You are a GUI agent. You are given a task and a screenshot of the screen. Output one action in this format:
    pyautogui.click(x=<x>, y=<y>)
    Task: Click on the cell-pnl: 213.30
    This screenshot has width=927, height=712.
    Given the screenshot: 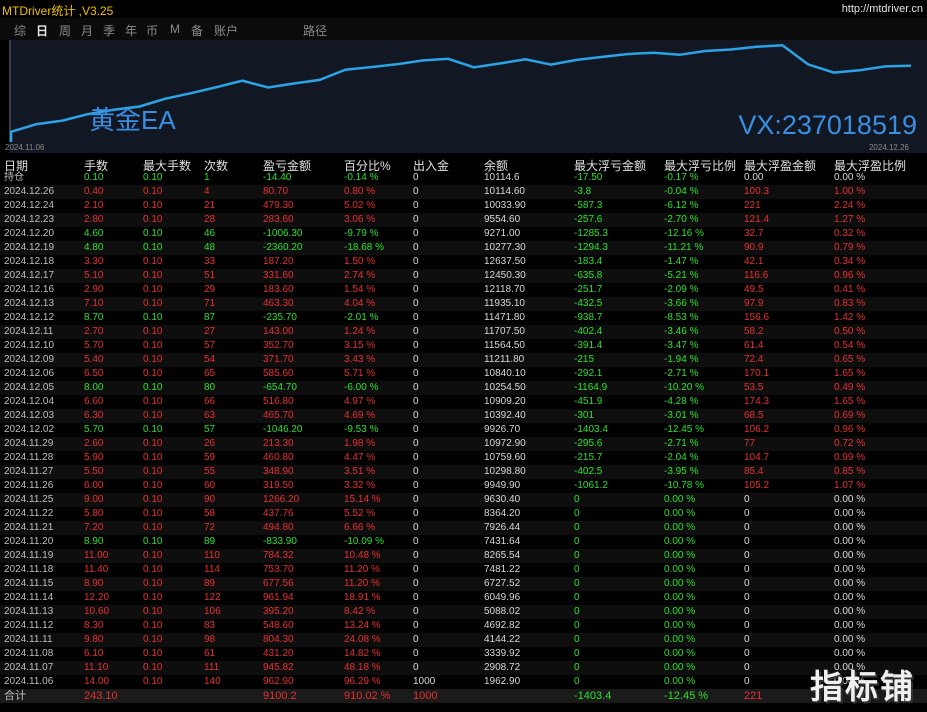 What is the action you would take?
    pyautogui.click(x=278, y=443)
    